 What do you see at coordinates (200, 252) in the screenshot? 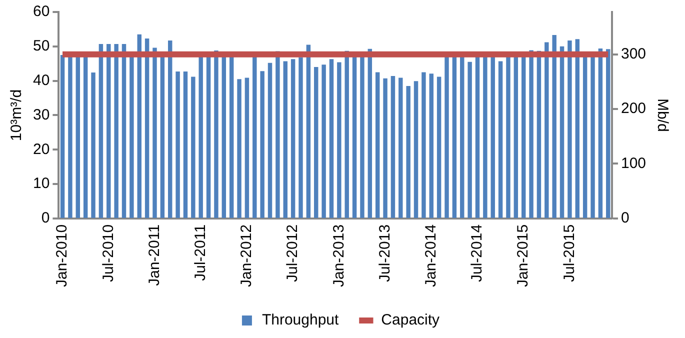
I see `x-tick-label: Jul-2011` at bounding box center [200, 252].